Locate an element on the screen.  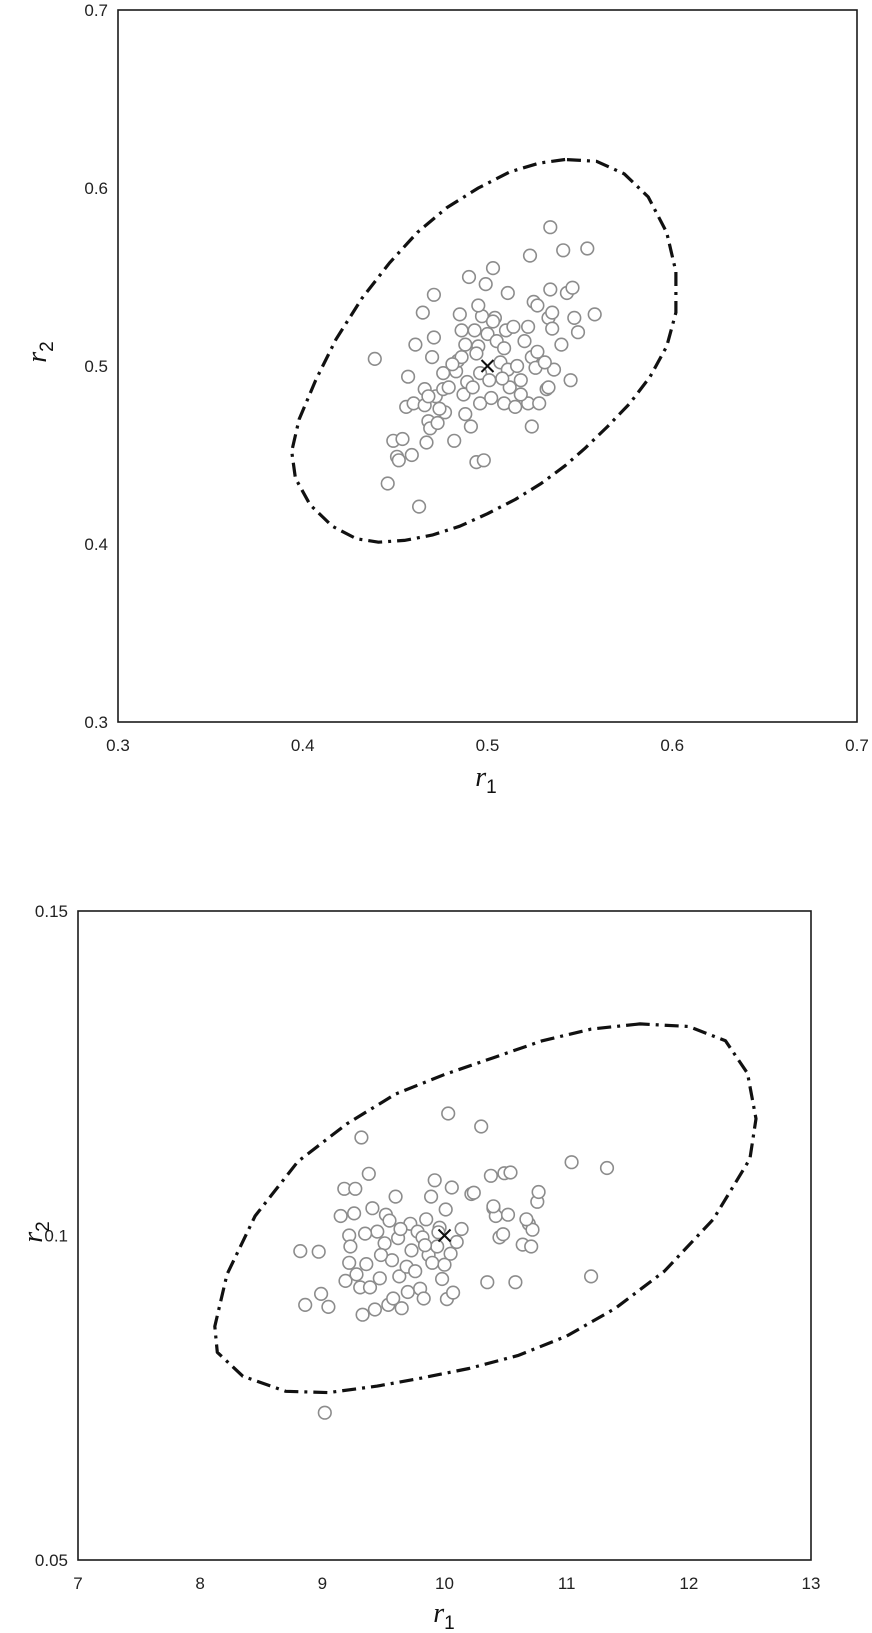
chart-1-x-tick-label: 0.5 is located at coordinates (488, 745).